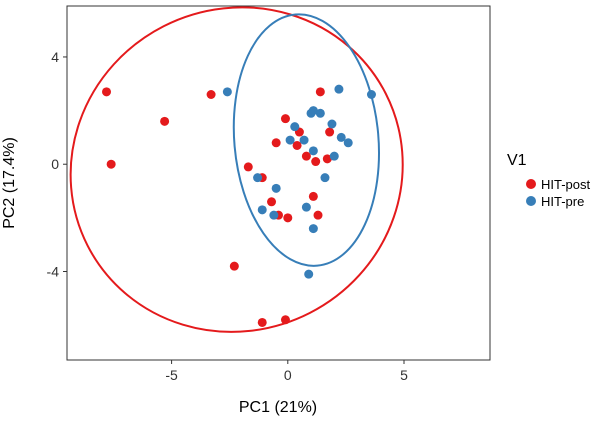  I want to click on y-tick-label: 0, so click(55, 164).